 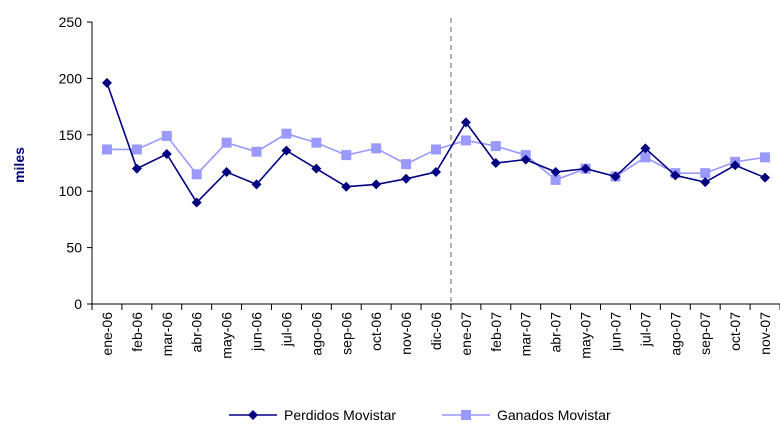 What do you see at coordinates (19, 165) in the screenshot?
I see `y-axis-label: miles` at bounding box center [19, 165].